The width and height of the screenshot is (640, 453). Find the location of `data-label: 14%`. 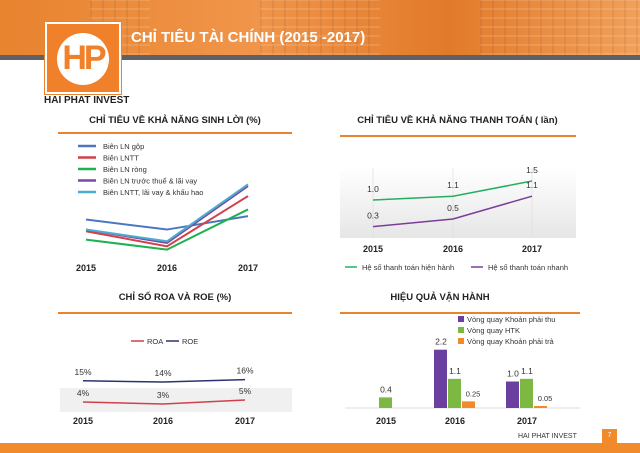

data-label: 14% is located at coordinates (162, 373).